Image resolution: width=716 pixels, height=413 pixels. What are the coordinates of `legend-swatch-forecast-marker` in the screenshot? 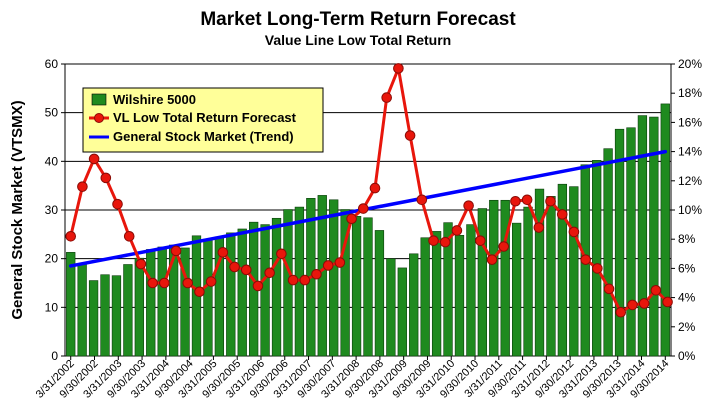 It's located at (99, 118).